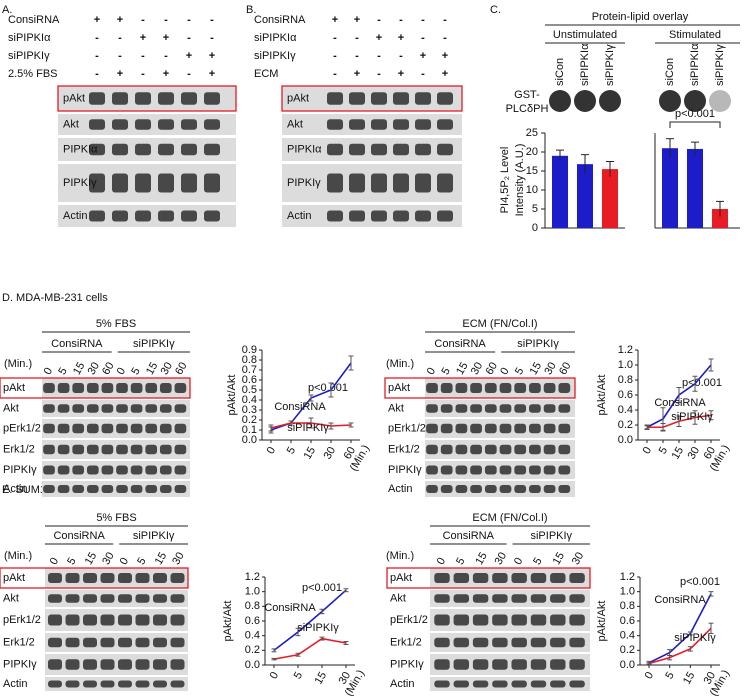  Describe the element at coordinates (462, 368) in the screenshot. I see `time-point: 15` at that location.